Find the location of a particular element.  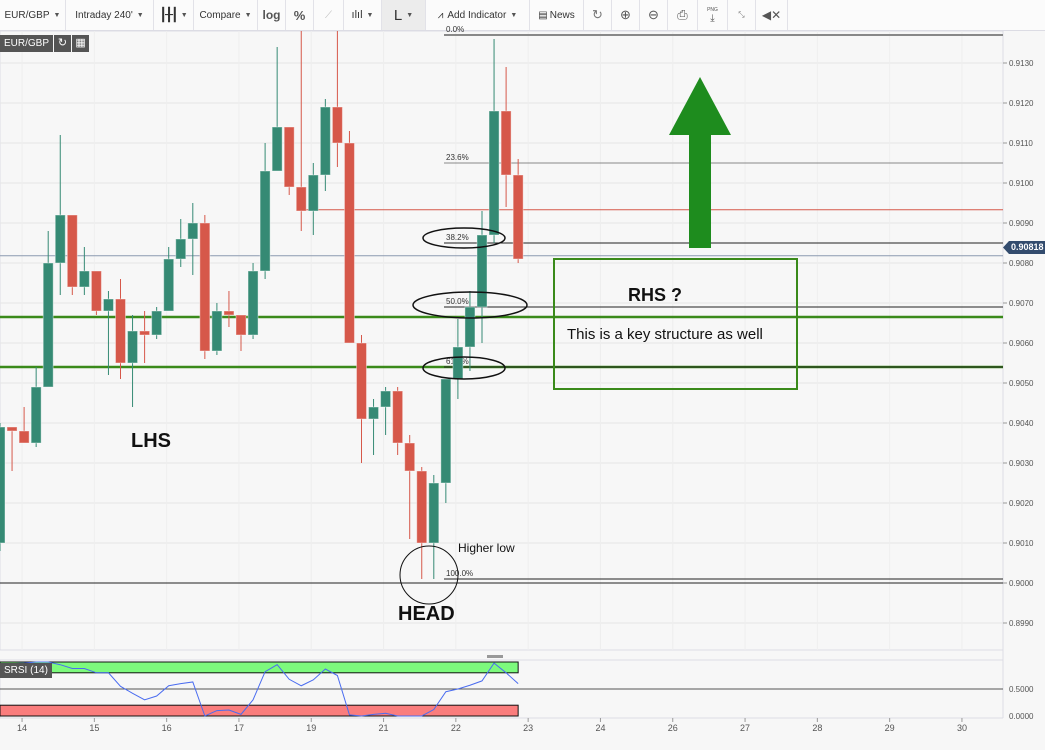

x-tick-label: 27 is located at coordinates (745, 728).